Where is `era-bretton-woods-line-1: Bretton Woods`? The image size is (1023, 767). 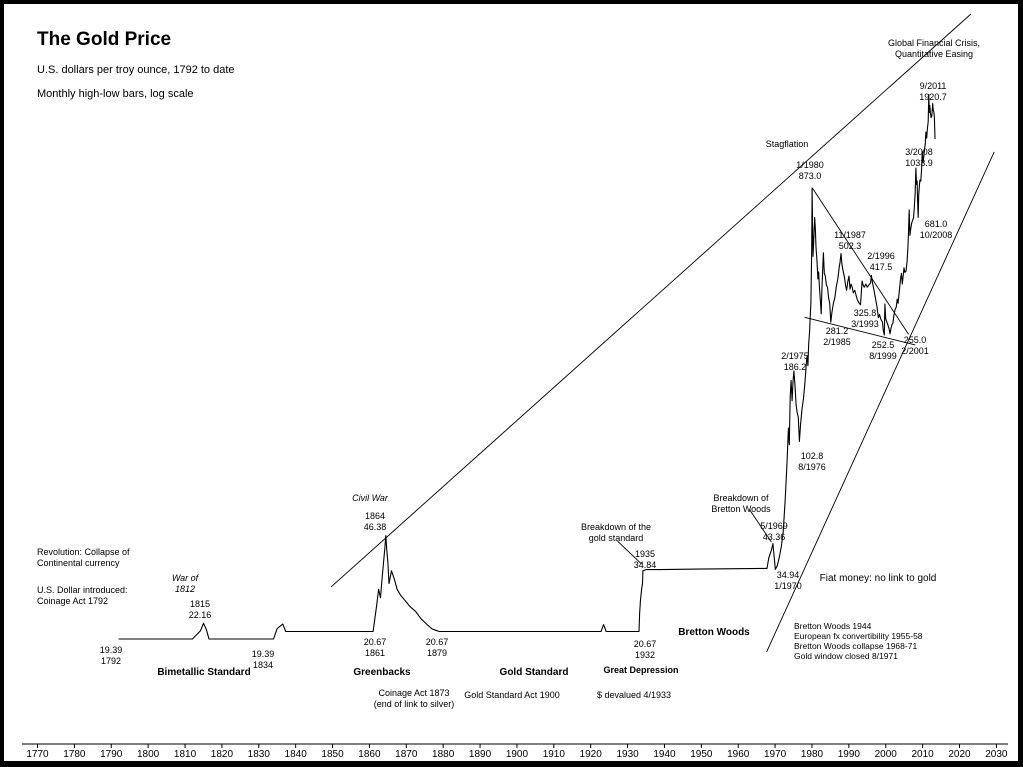
era-bretton-woods-line-1: Bretton Woods is located at coordinates (714, 632).